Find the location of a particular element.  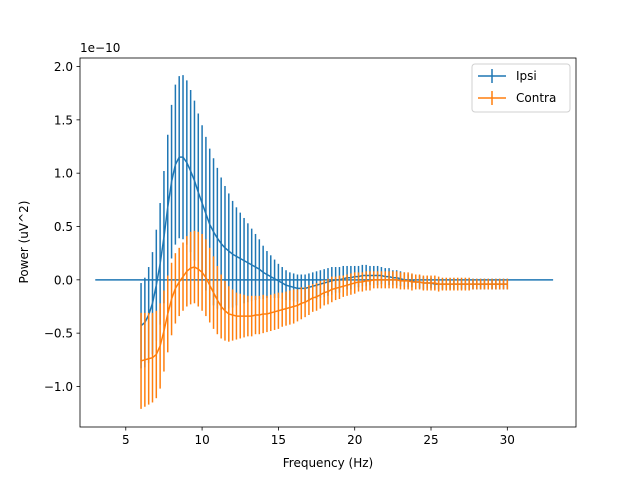

y-scale-offset-label: 1e−10 is located at coordinates (100, 48).